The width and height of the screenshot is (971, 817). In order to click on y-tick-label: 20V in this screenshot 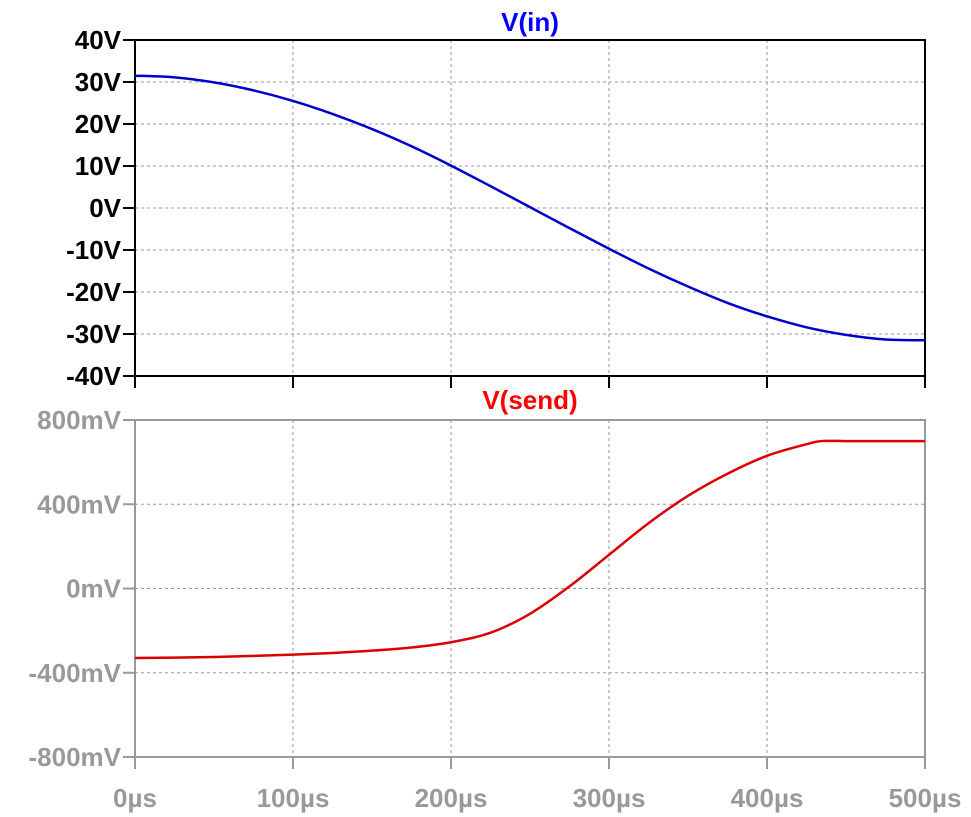, I will do `click(98, 124)`.